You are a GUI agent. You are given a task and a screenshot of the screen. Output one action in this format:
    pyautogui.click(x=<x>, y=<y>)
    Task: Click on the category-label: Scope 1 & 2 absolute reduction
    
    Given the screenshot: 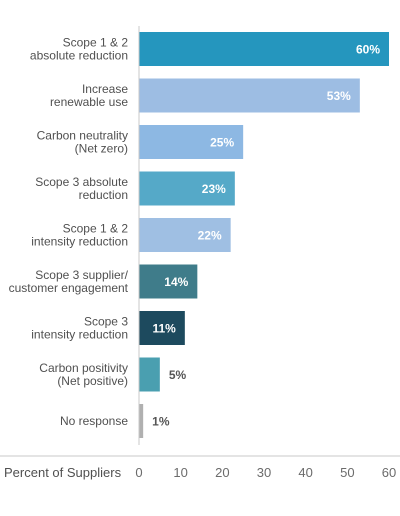 What is the action you would take?
    pyautogui.click(x=79, y=49)
    